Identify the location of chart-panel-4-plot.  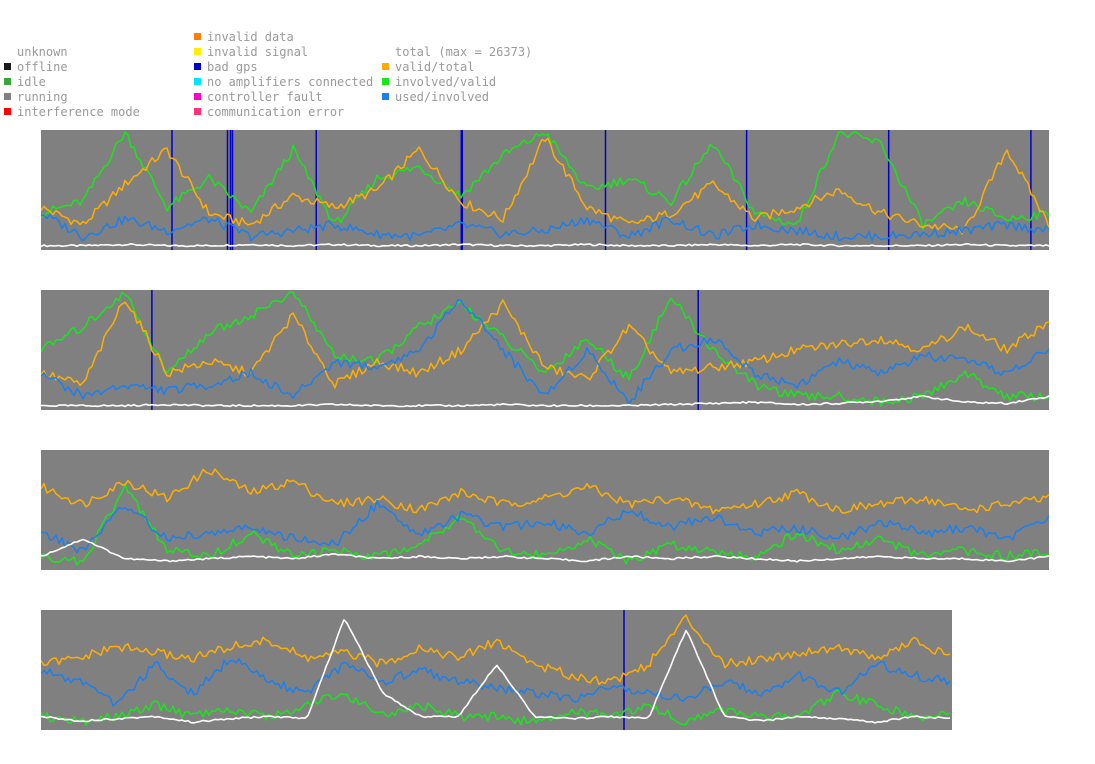
(496, 670).